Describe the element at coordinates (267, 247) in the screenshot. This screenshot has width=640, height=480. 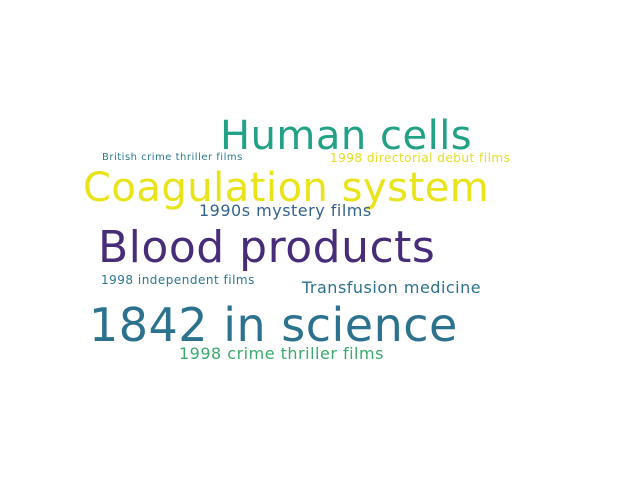
I see `word-blood-products: Blood products` at that location.